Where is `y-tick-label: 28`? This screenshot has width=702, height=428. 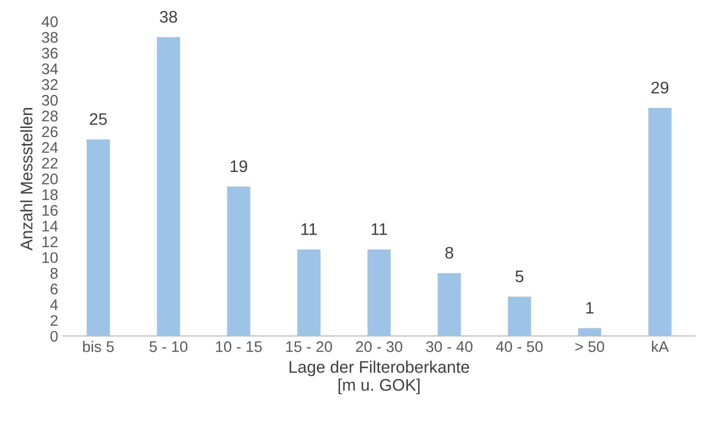 y-tick-label: 28 is located at coordinates (50, 116).